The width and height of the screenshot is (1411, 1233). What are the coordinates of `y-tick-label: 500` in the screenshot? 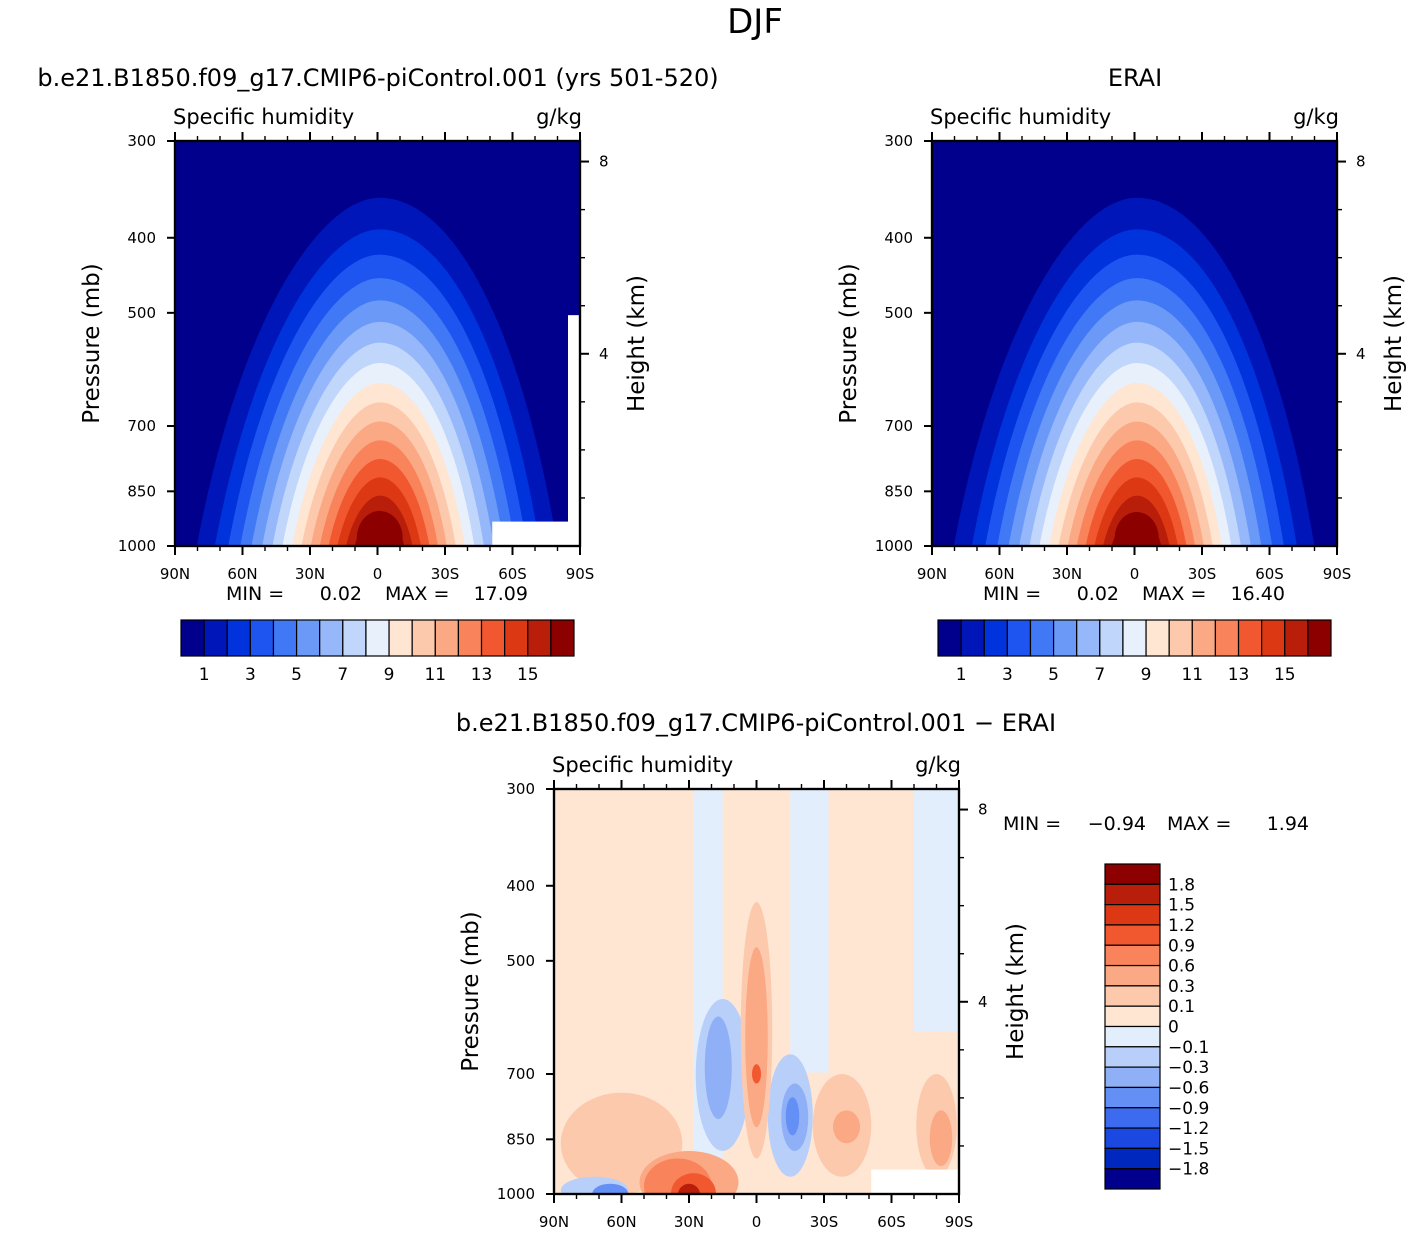 It's located at (898, 313).